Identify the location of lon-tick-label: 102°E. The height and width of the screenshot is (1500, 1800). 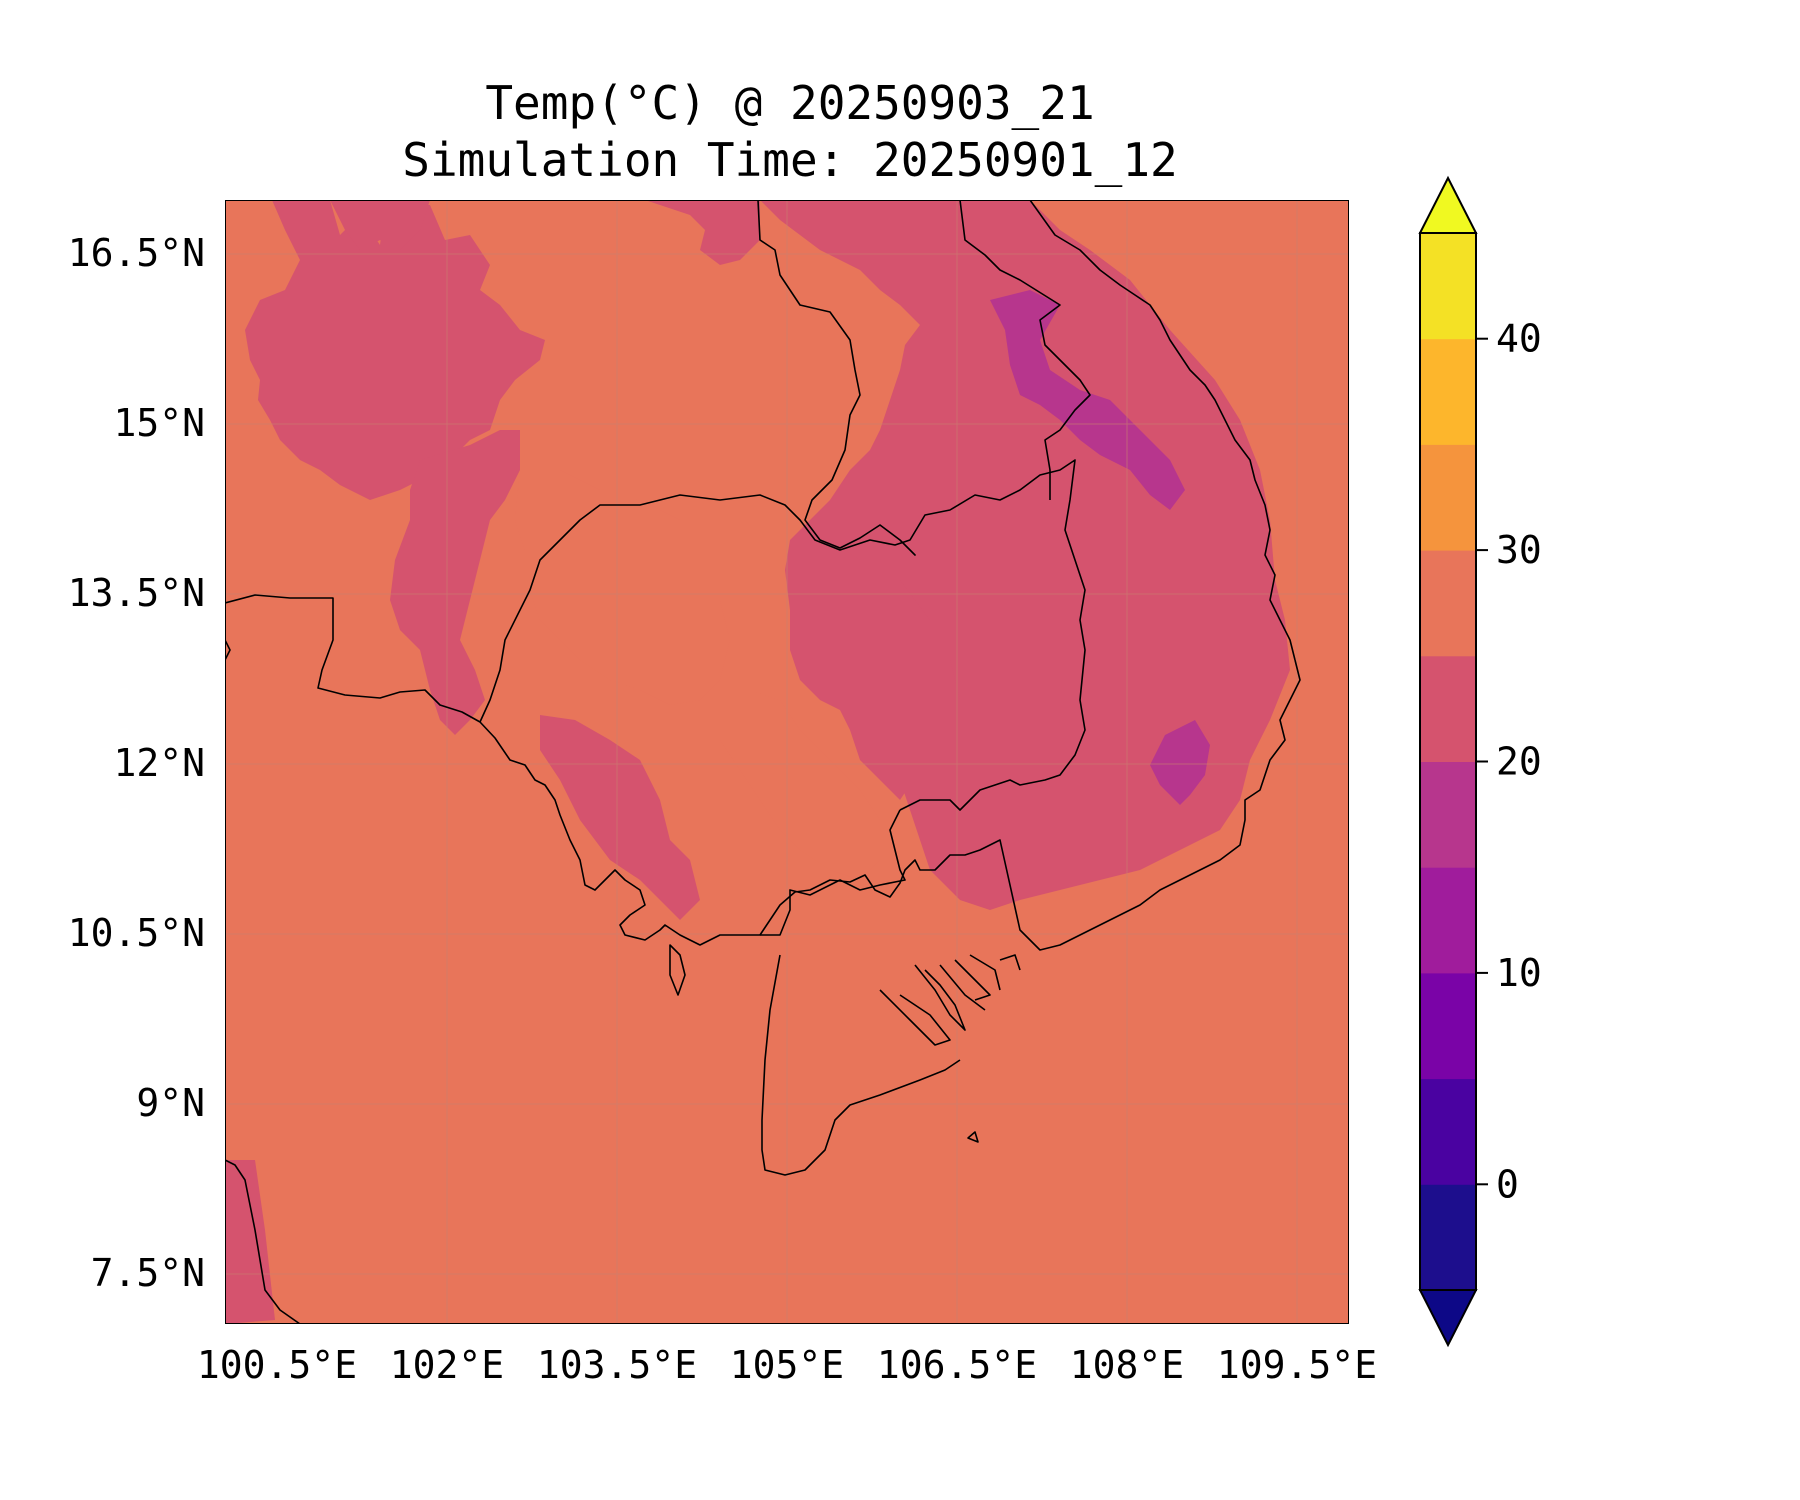
(447, 1365).